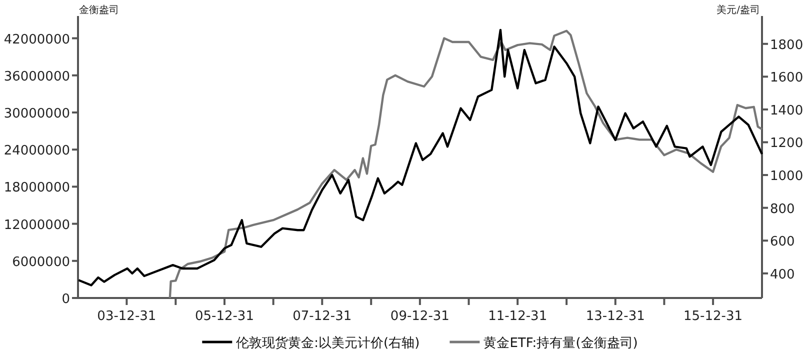 The image size is (803, 354). What do you see at coordinates (224, 316) in the screenshot?
I see `x-tick-label: 05-12-31` at bounding box center [224, 316].